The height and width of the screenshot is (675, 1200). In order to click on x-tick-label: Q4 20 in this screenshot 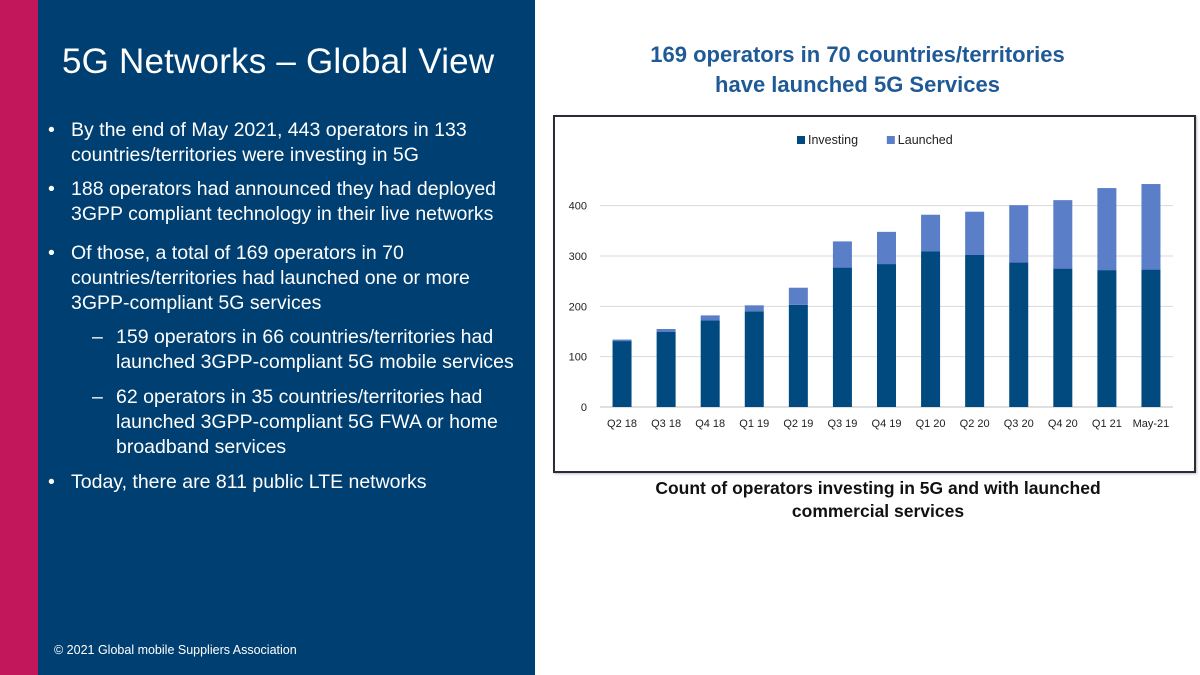, I will do `click(1063, 424)`.